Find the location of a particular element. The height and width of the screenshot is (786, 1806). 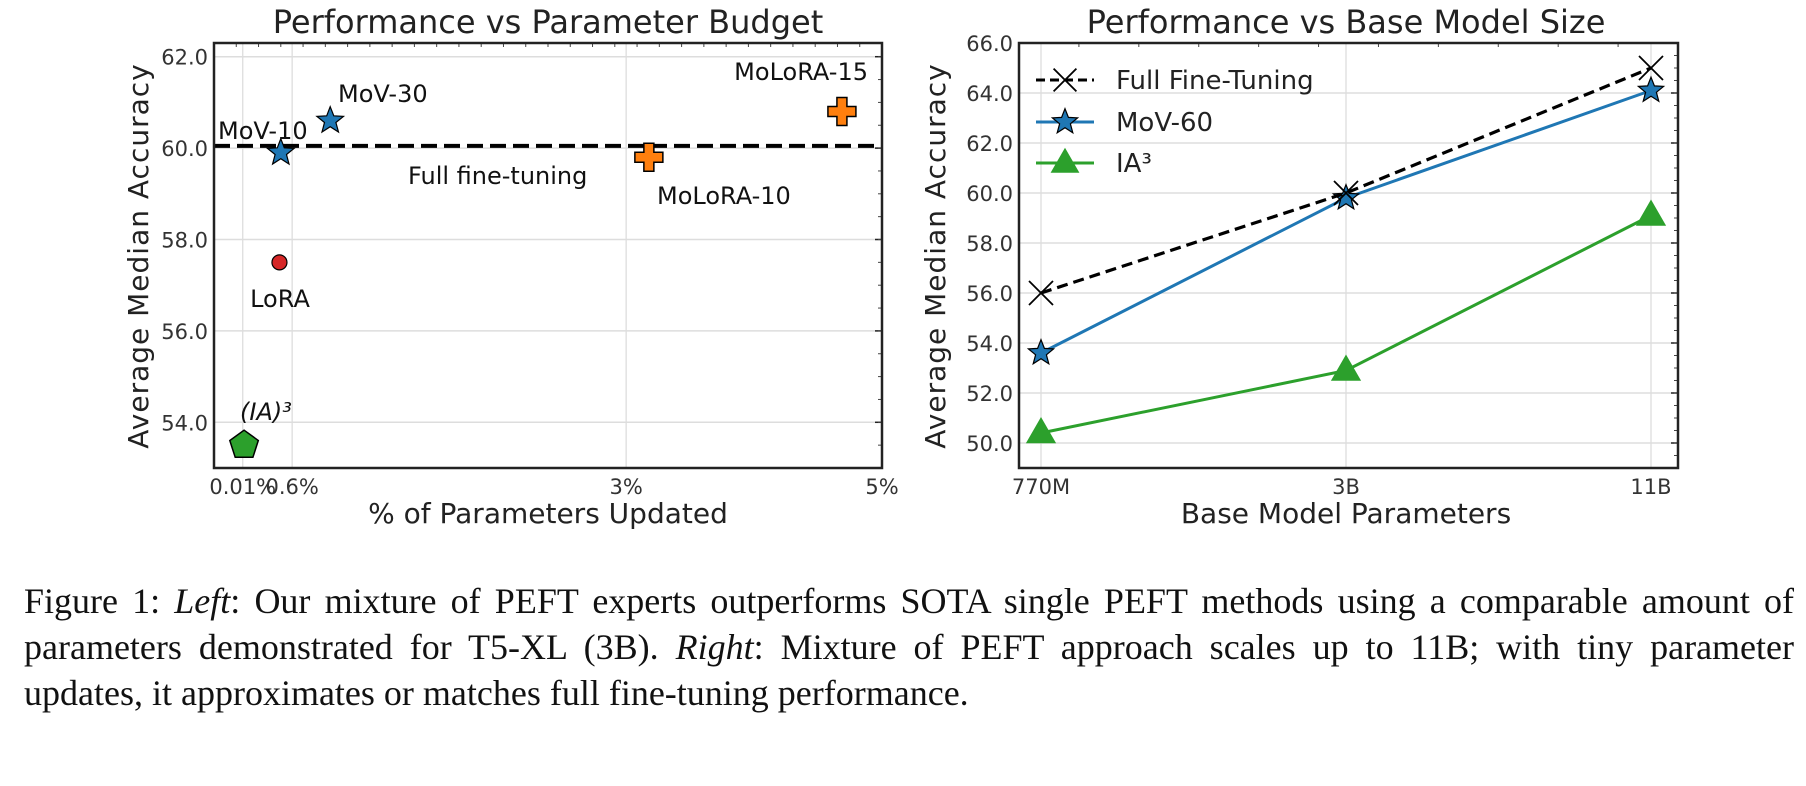

point-label: (IA)³ is located at coordinates (266, 412).